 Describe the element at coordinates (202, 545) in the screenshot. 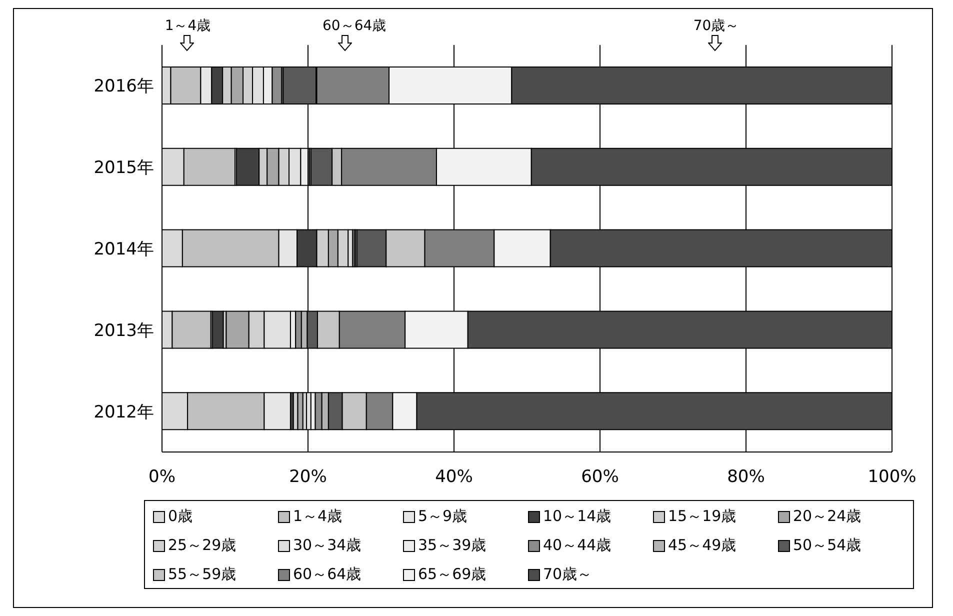

I see `legend-label: 25～29歳` at that location.